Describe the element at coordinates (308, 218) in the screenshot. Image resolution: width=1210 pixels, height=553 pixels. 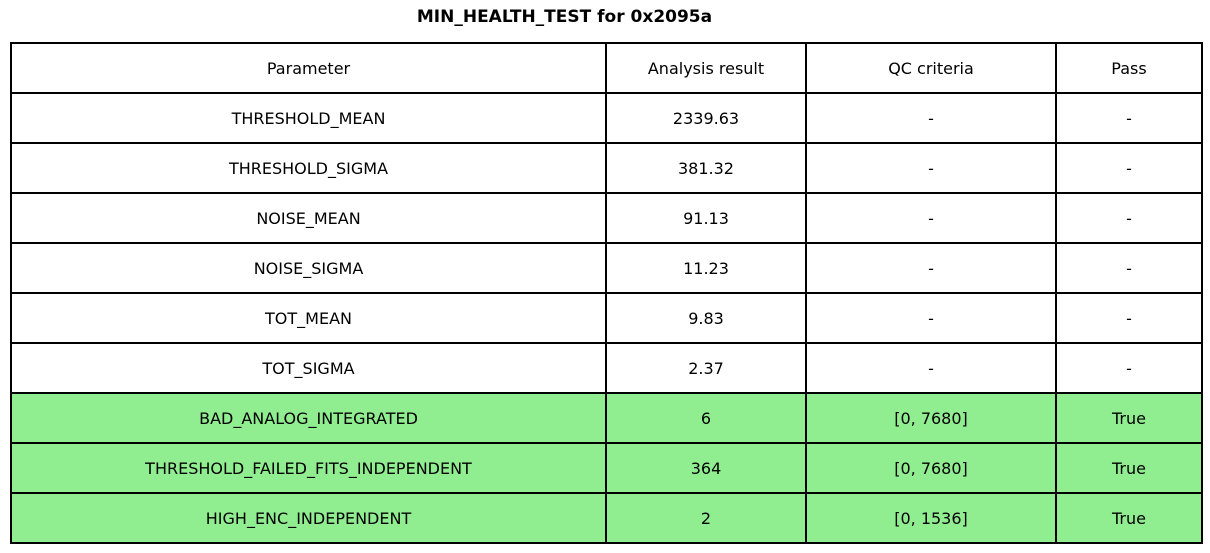
I see `cell-parameter: NOISE_MEAN` at that location.